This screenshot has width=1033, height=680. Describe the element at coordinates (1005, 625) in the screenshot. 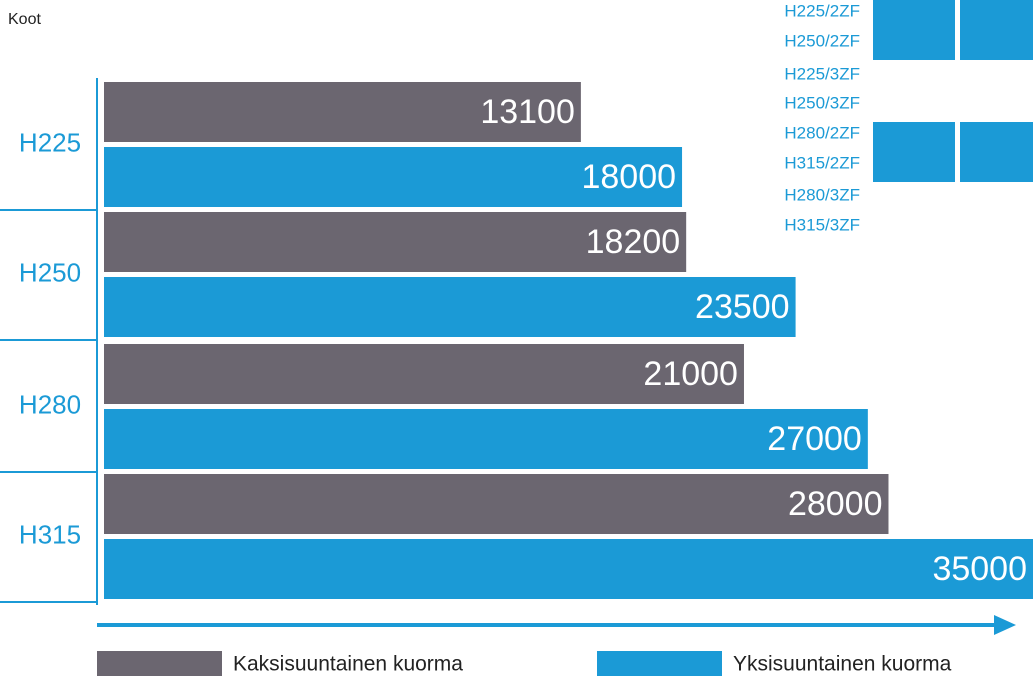

I see `arrow-head` at that location.